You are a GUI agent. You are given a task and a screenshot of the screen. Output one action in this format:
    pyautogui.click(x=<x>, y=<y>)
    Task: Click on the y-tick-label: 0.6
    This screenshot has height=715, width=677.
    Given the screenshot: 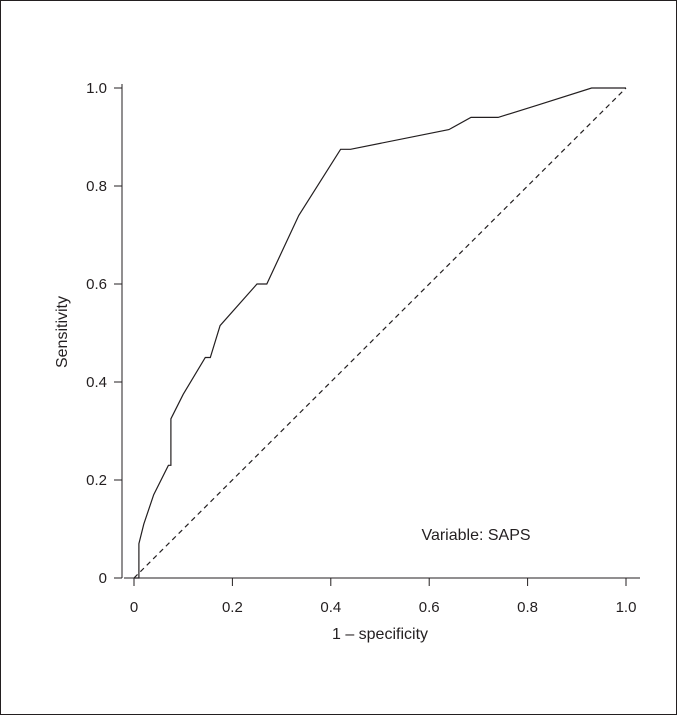 What is the action you would take?
    pyautogui.click(x=96, y=284)
    